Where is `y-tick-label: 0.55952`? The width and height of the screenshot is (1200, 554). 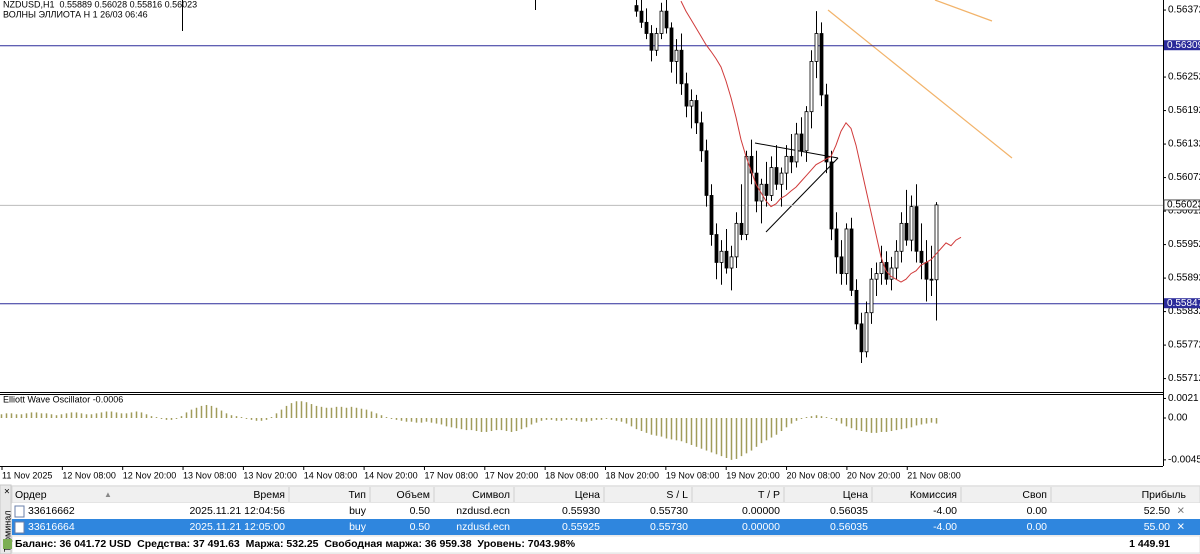 y-tick-label: 0.55952 is located at coordinates (1184, 244).